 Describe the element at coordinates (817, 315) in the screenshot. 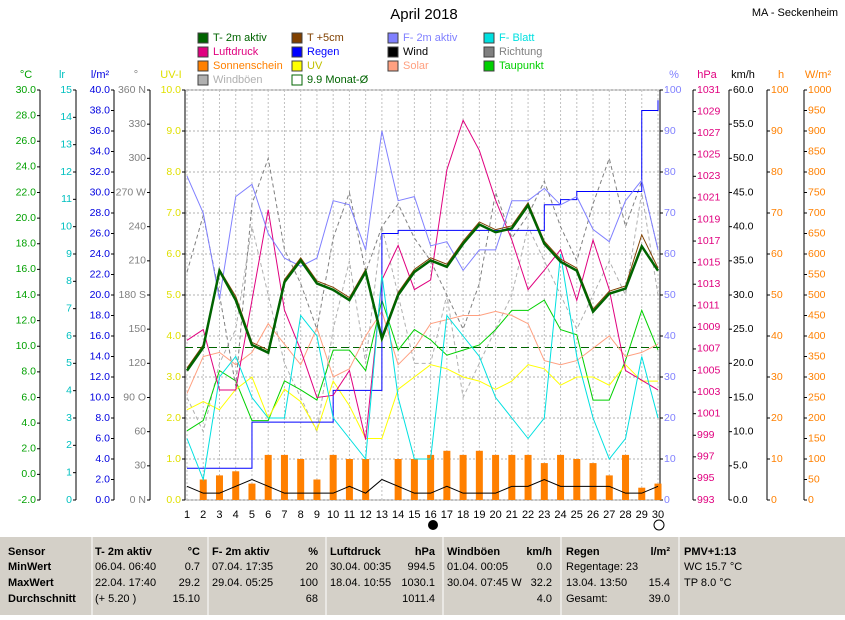

I see `y-tick-label: 450` at that location.